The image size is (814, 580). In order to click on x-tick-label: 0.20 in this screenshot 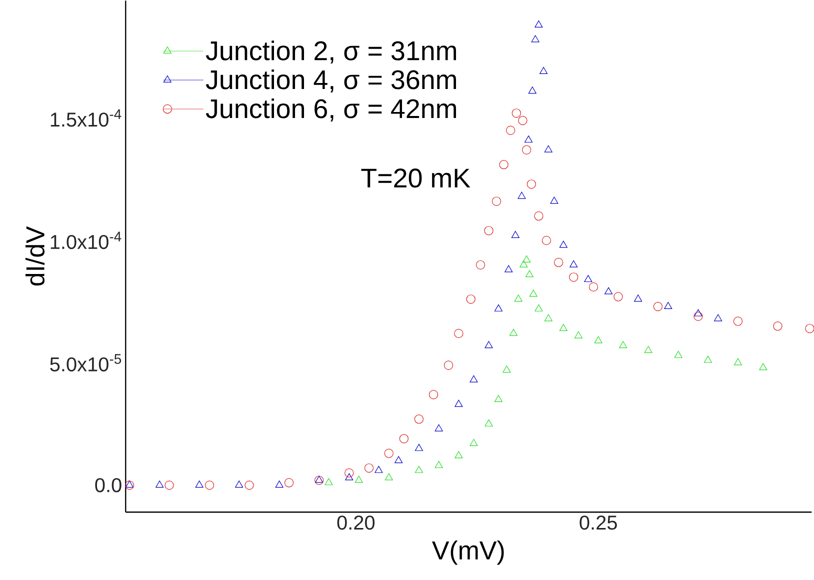, I will do `click(356, 523)`.